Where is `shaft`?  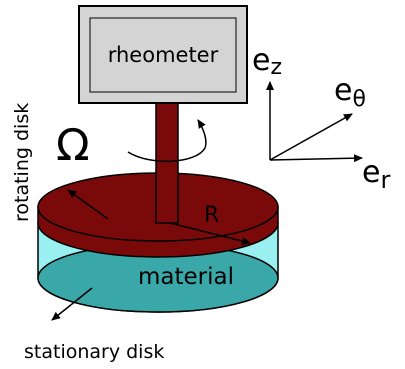 shaft is located at coordinates (167, 163).